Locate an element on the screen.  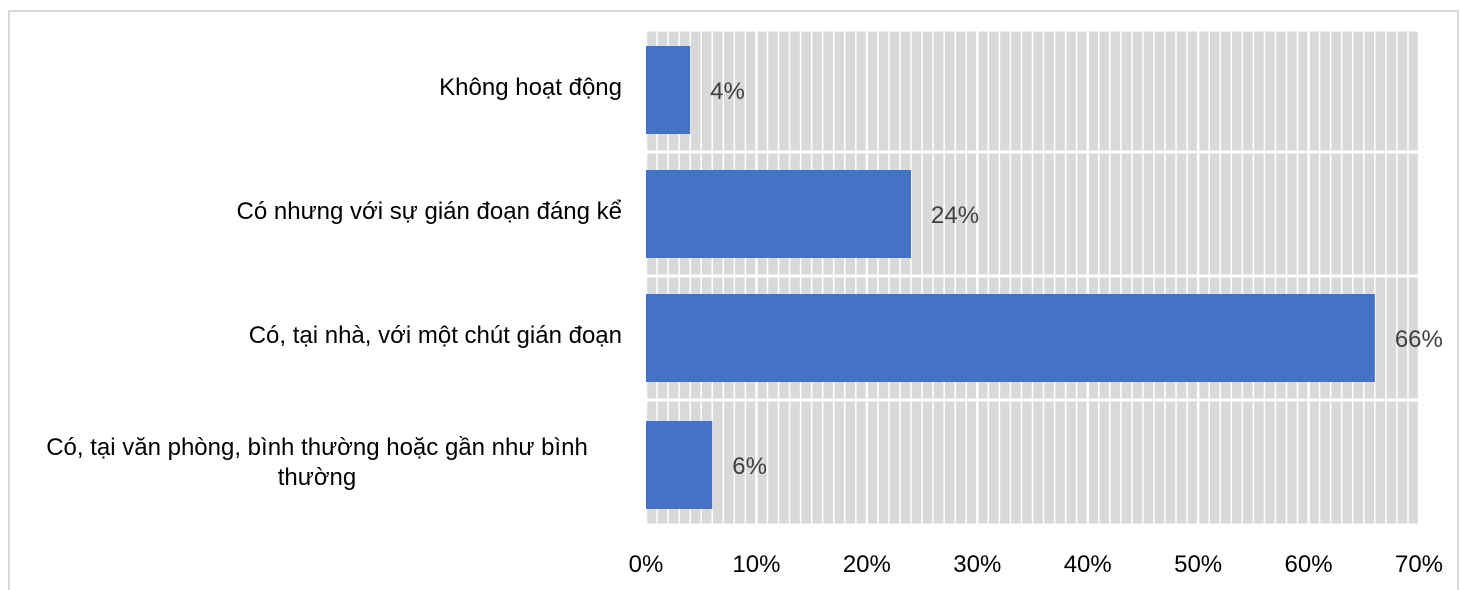
data-label: 6% is located at coordinates (749, 466).